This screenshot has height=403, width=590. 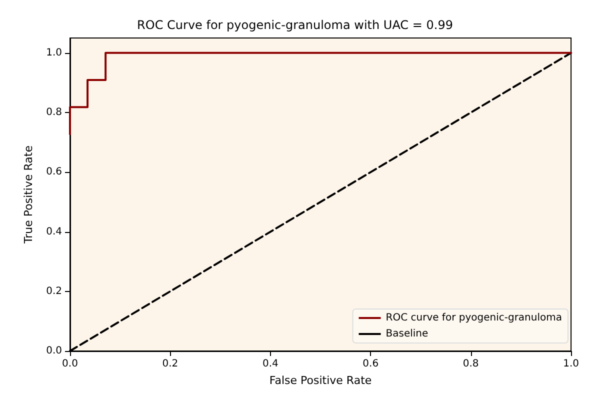 I want to click on y-tick-label: 0.2, so click(x=54, y=291).